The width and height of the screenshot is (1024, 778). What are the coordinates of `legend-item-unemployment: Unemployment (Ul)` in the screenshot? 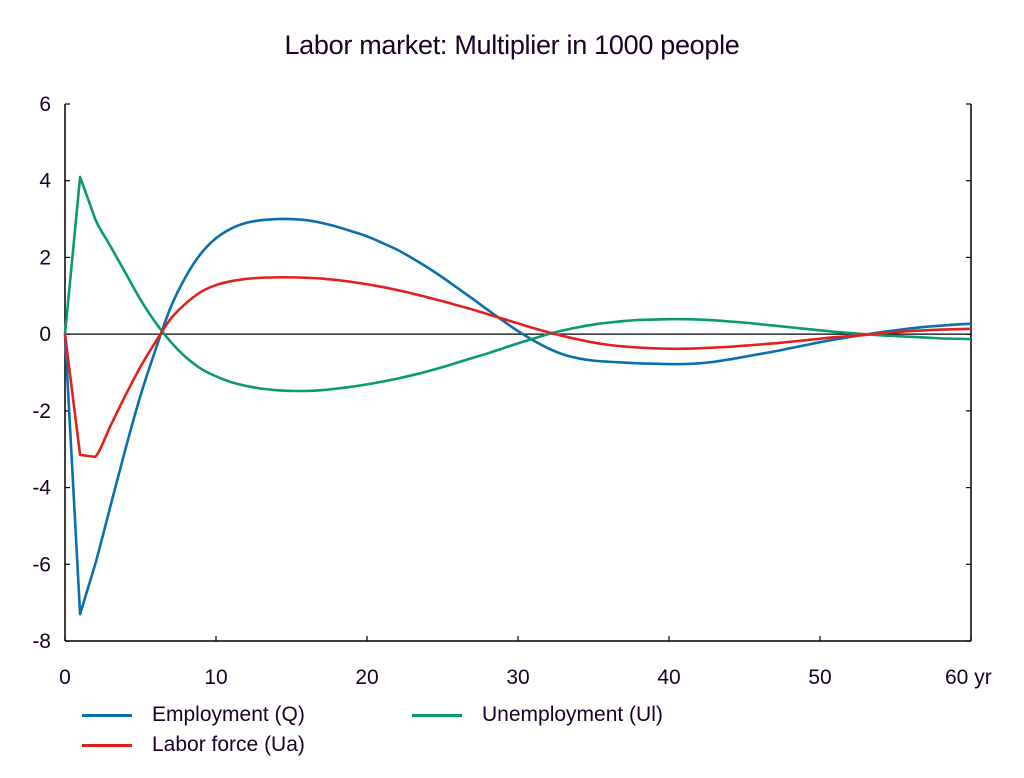 It's located at (537, 715).